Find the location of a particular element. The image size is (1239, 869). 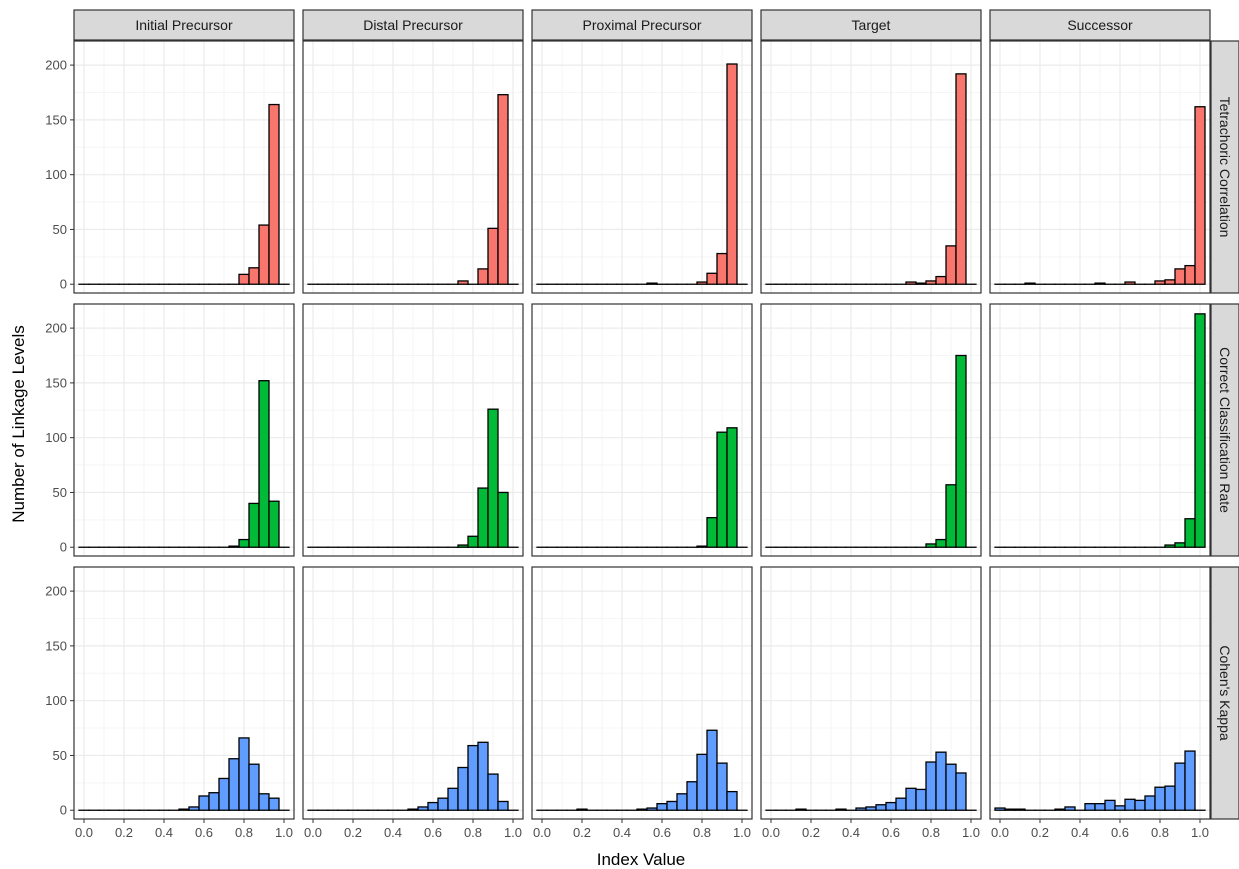

column-strip-label: Initial Precursor is located at coordinates (184, 25).